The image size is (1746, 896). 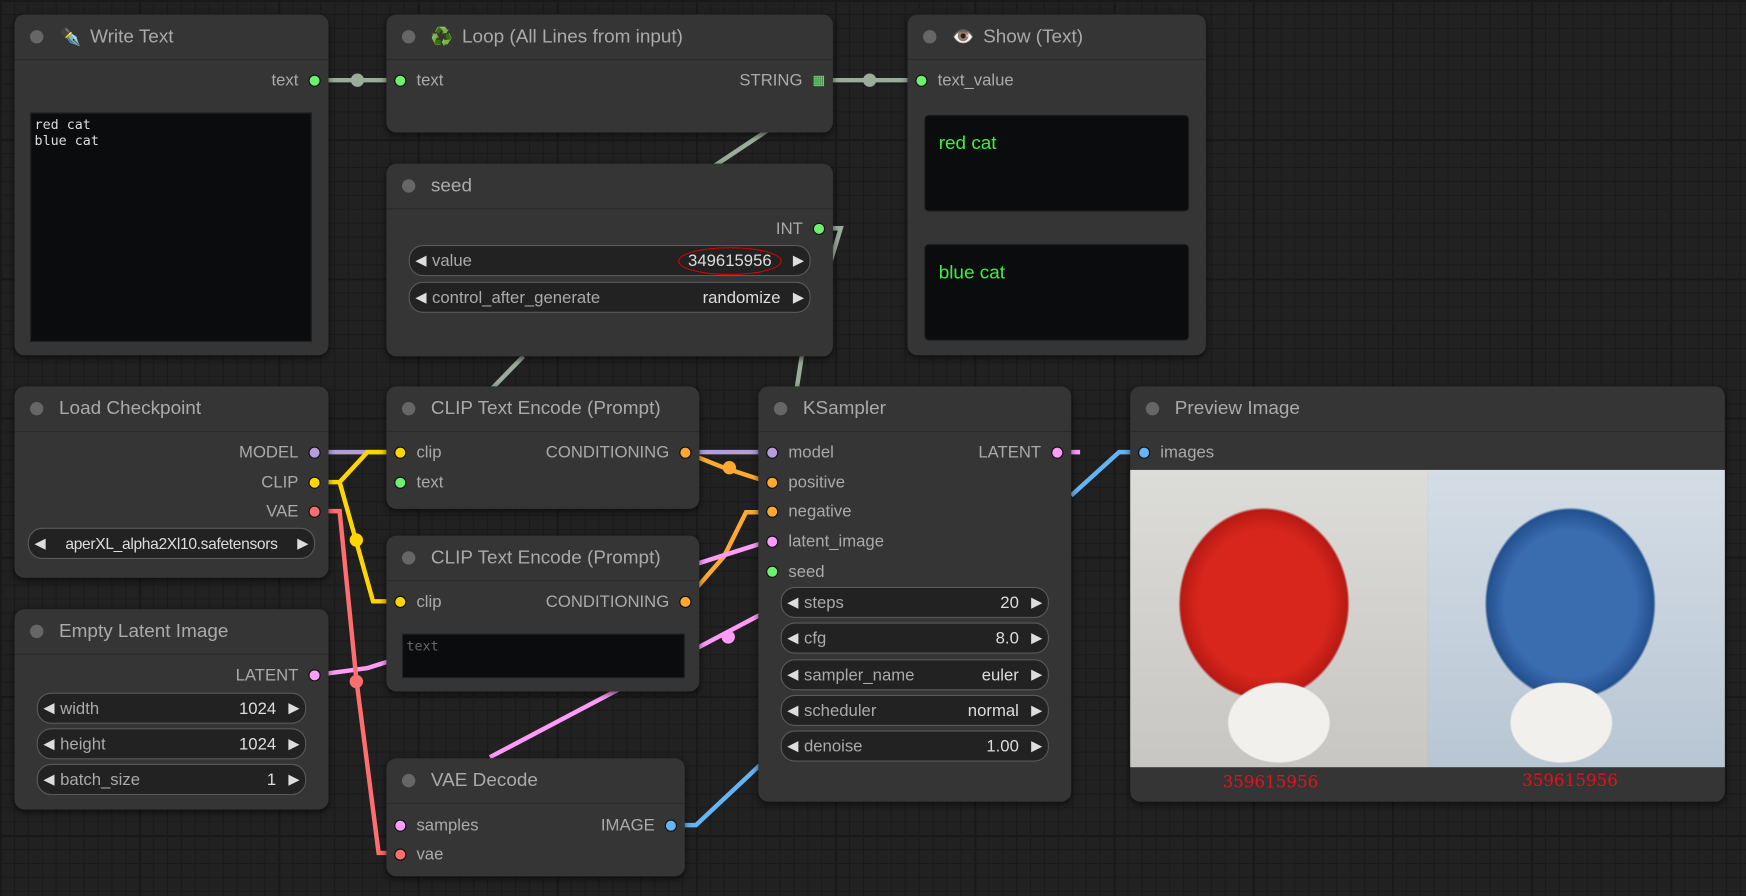 I want to click on input-seed: seed, so click(x=795, y=571).